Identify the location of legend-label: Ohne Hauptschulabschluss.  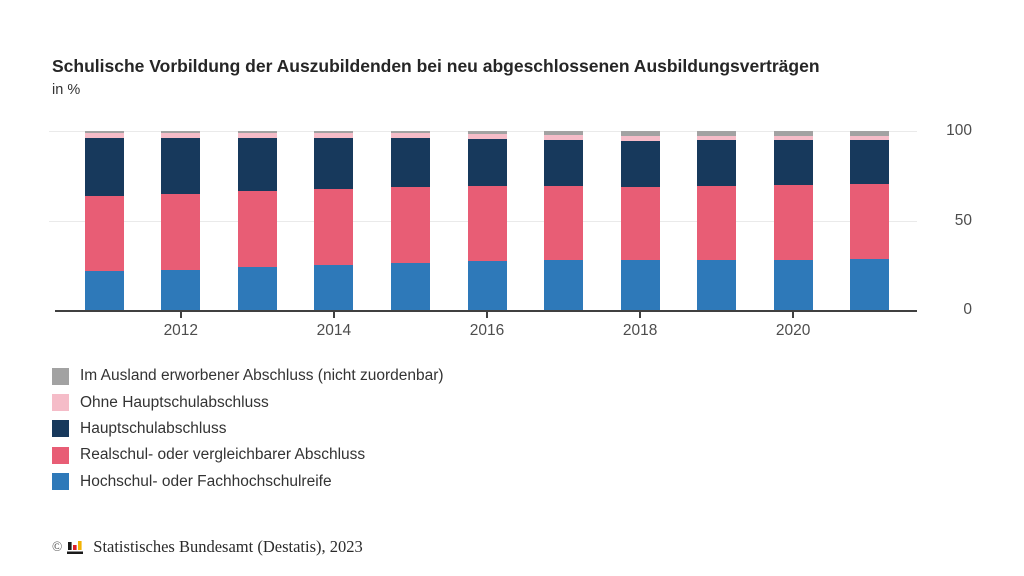
(174, 402).